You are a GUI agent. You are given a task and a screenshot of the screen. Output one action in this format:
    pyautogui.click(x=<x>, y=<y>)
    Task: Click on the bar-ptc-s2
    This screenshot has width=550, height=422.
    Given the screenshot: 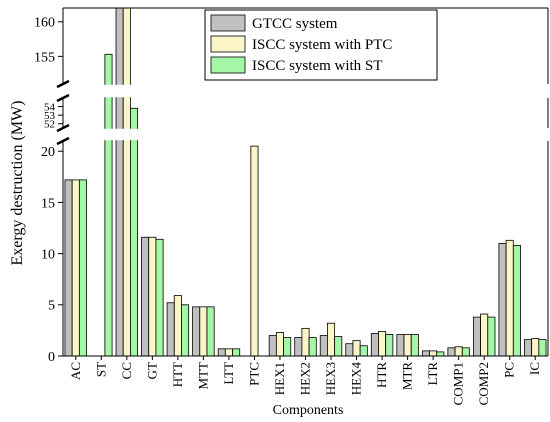 What is the action you would take?
    pyautogui.click(x=254, y=251)
    